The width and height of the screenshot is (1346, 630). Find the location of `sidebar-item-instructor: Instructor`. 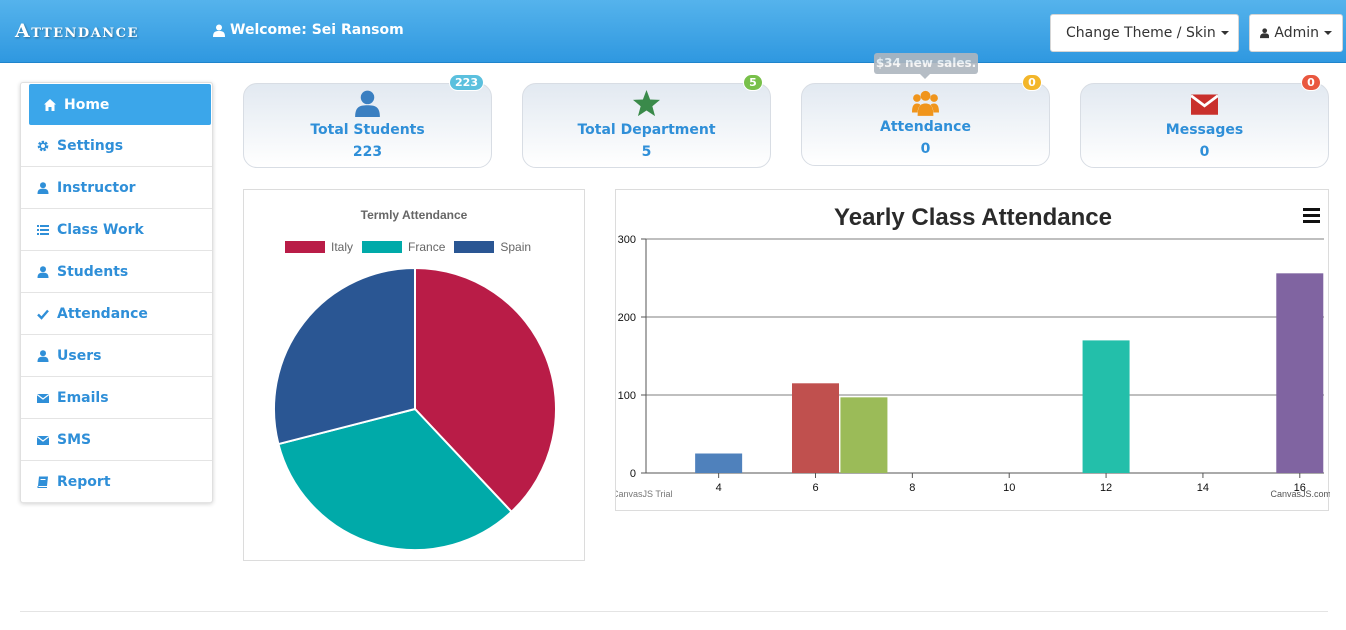

sidebar-item-instructor: Instructor is located at coordinates (116, 188).